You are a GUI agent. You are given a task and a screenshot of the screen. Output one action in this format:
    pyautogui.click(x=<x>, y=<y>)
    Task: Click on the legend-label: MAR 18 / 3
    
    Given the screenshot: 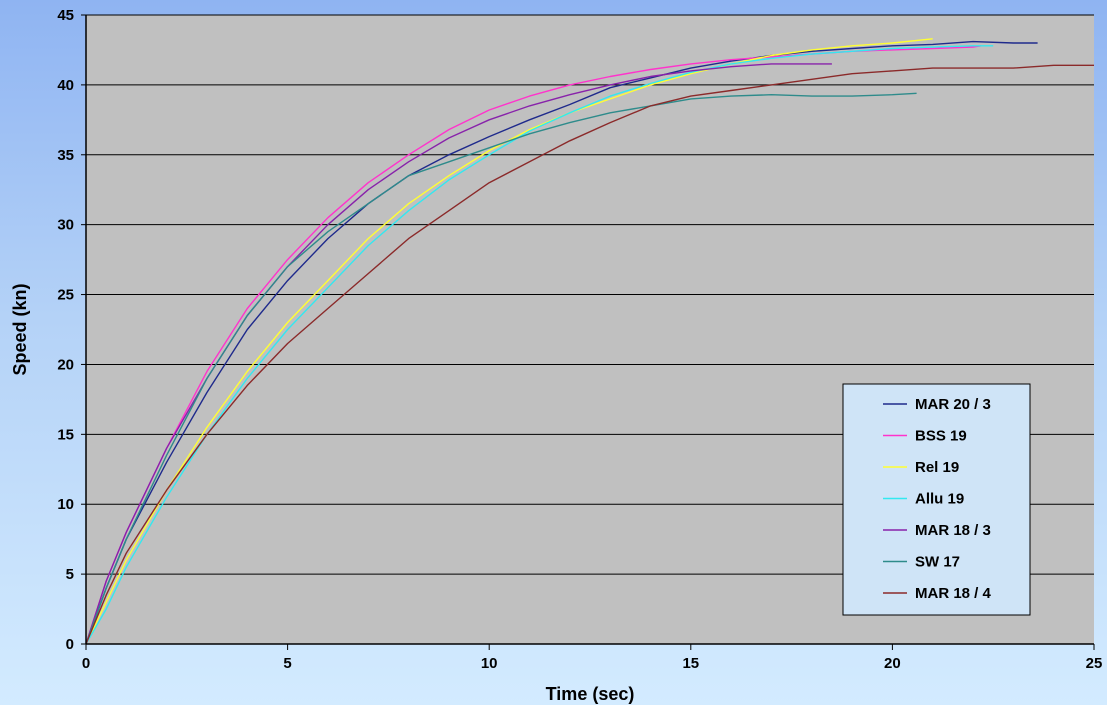 What is the action you would take?
    pyautogui.click(x=953, y=530)
    